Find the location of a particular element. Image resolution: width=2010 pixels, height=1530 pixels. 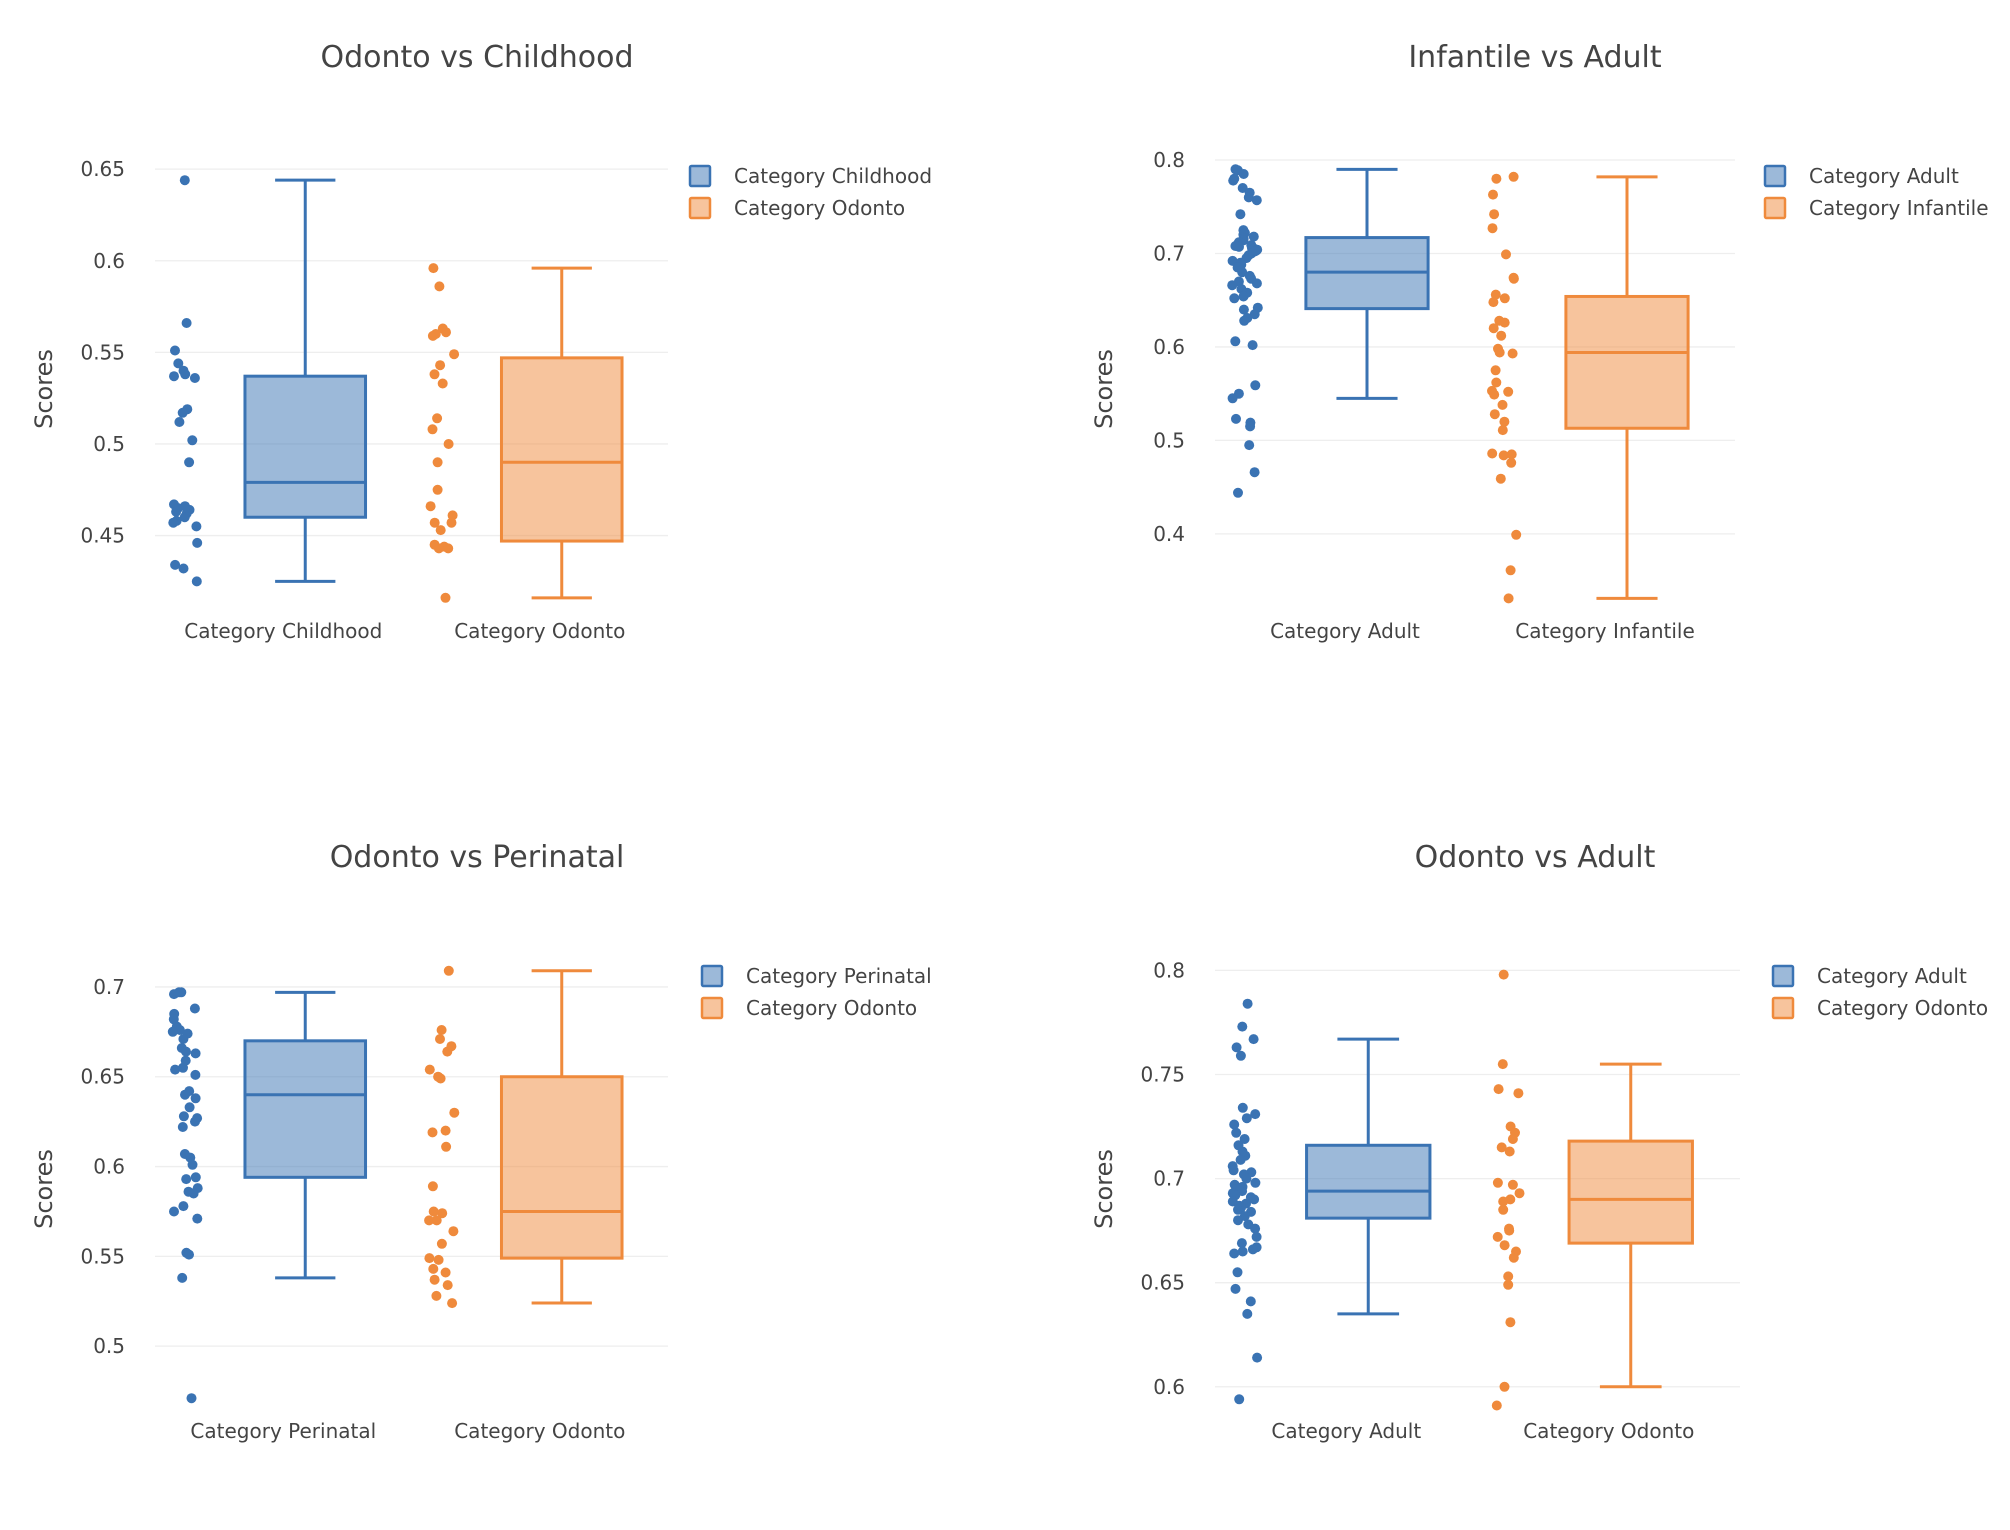

chart-title: Infantile vs Adult is located at coordinates (1535, 57).